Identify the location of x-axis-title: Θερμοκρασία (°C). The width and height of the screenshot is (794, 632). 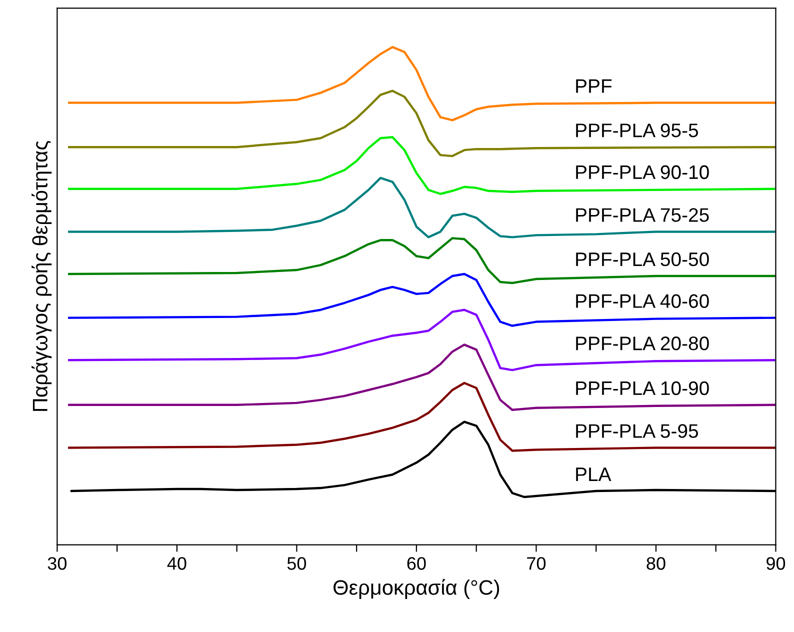
(417, 588).